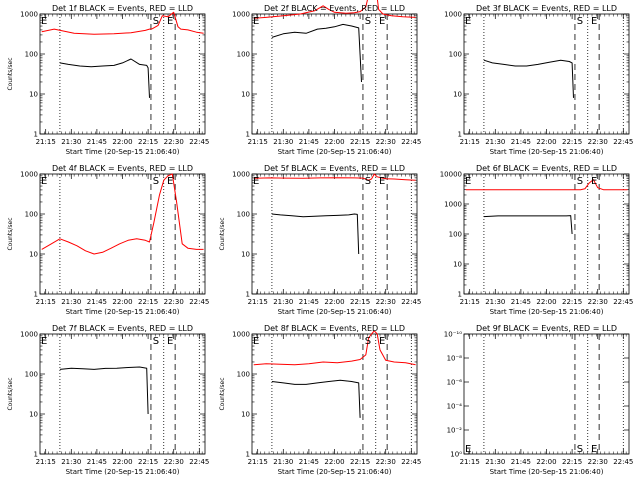 The width and height of the screenshot is (640, 480). I want to click on y-tick-label: 10⁻¹⁰, so click(453, 335).